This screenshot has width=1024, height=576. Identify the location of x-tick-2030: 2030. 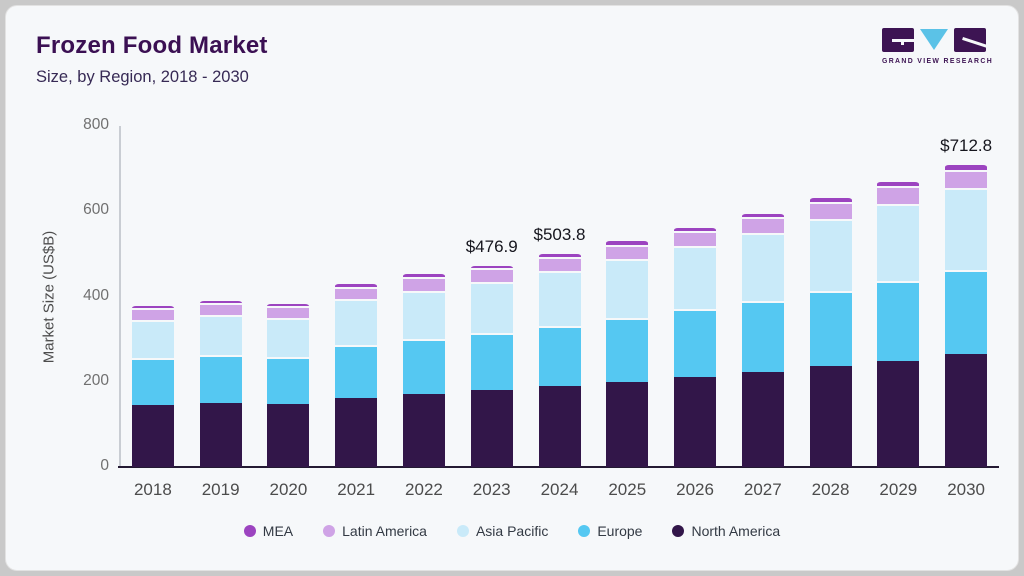
(966, 489).